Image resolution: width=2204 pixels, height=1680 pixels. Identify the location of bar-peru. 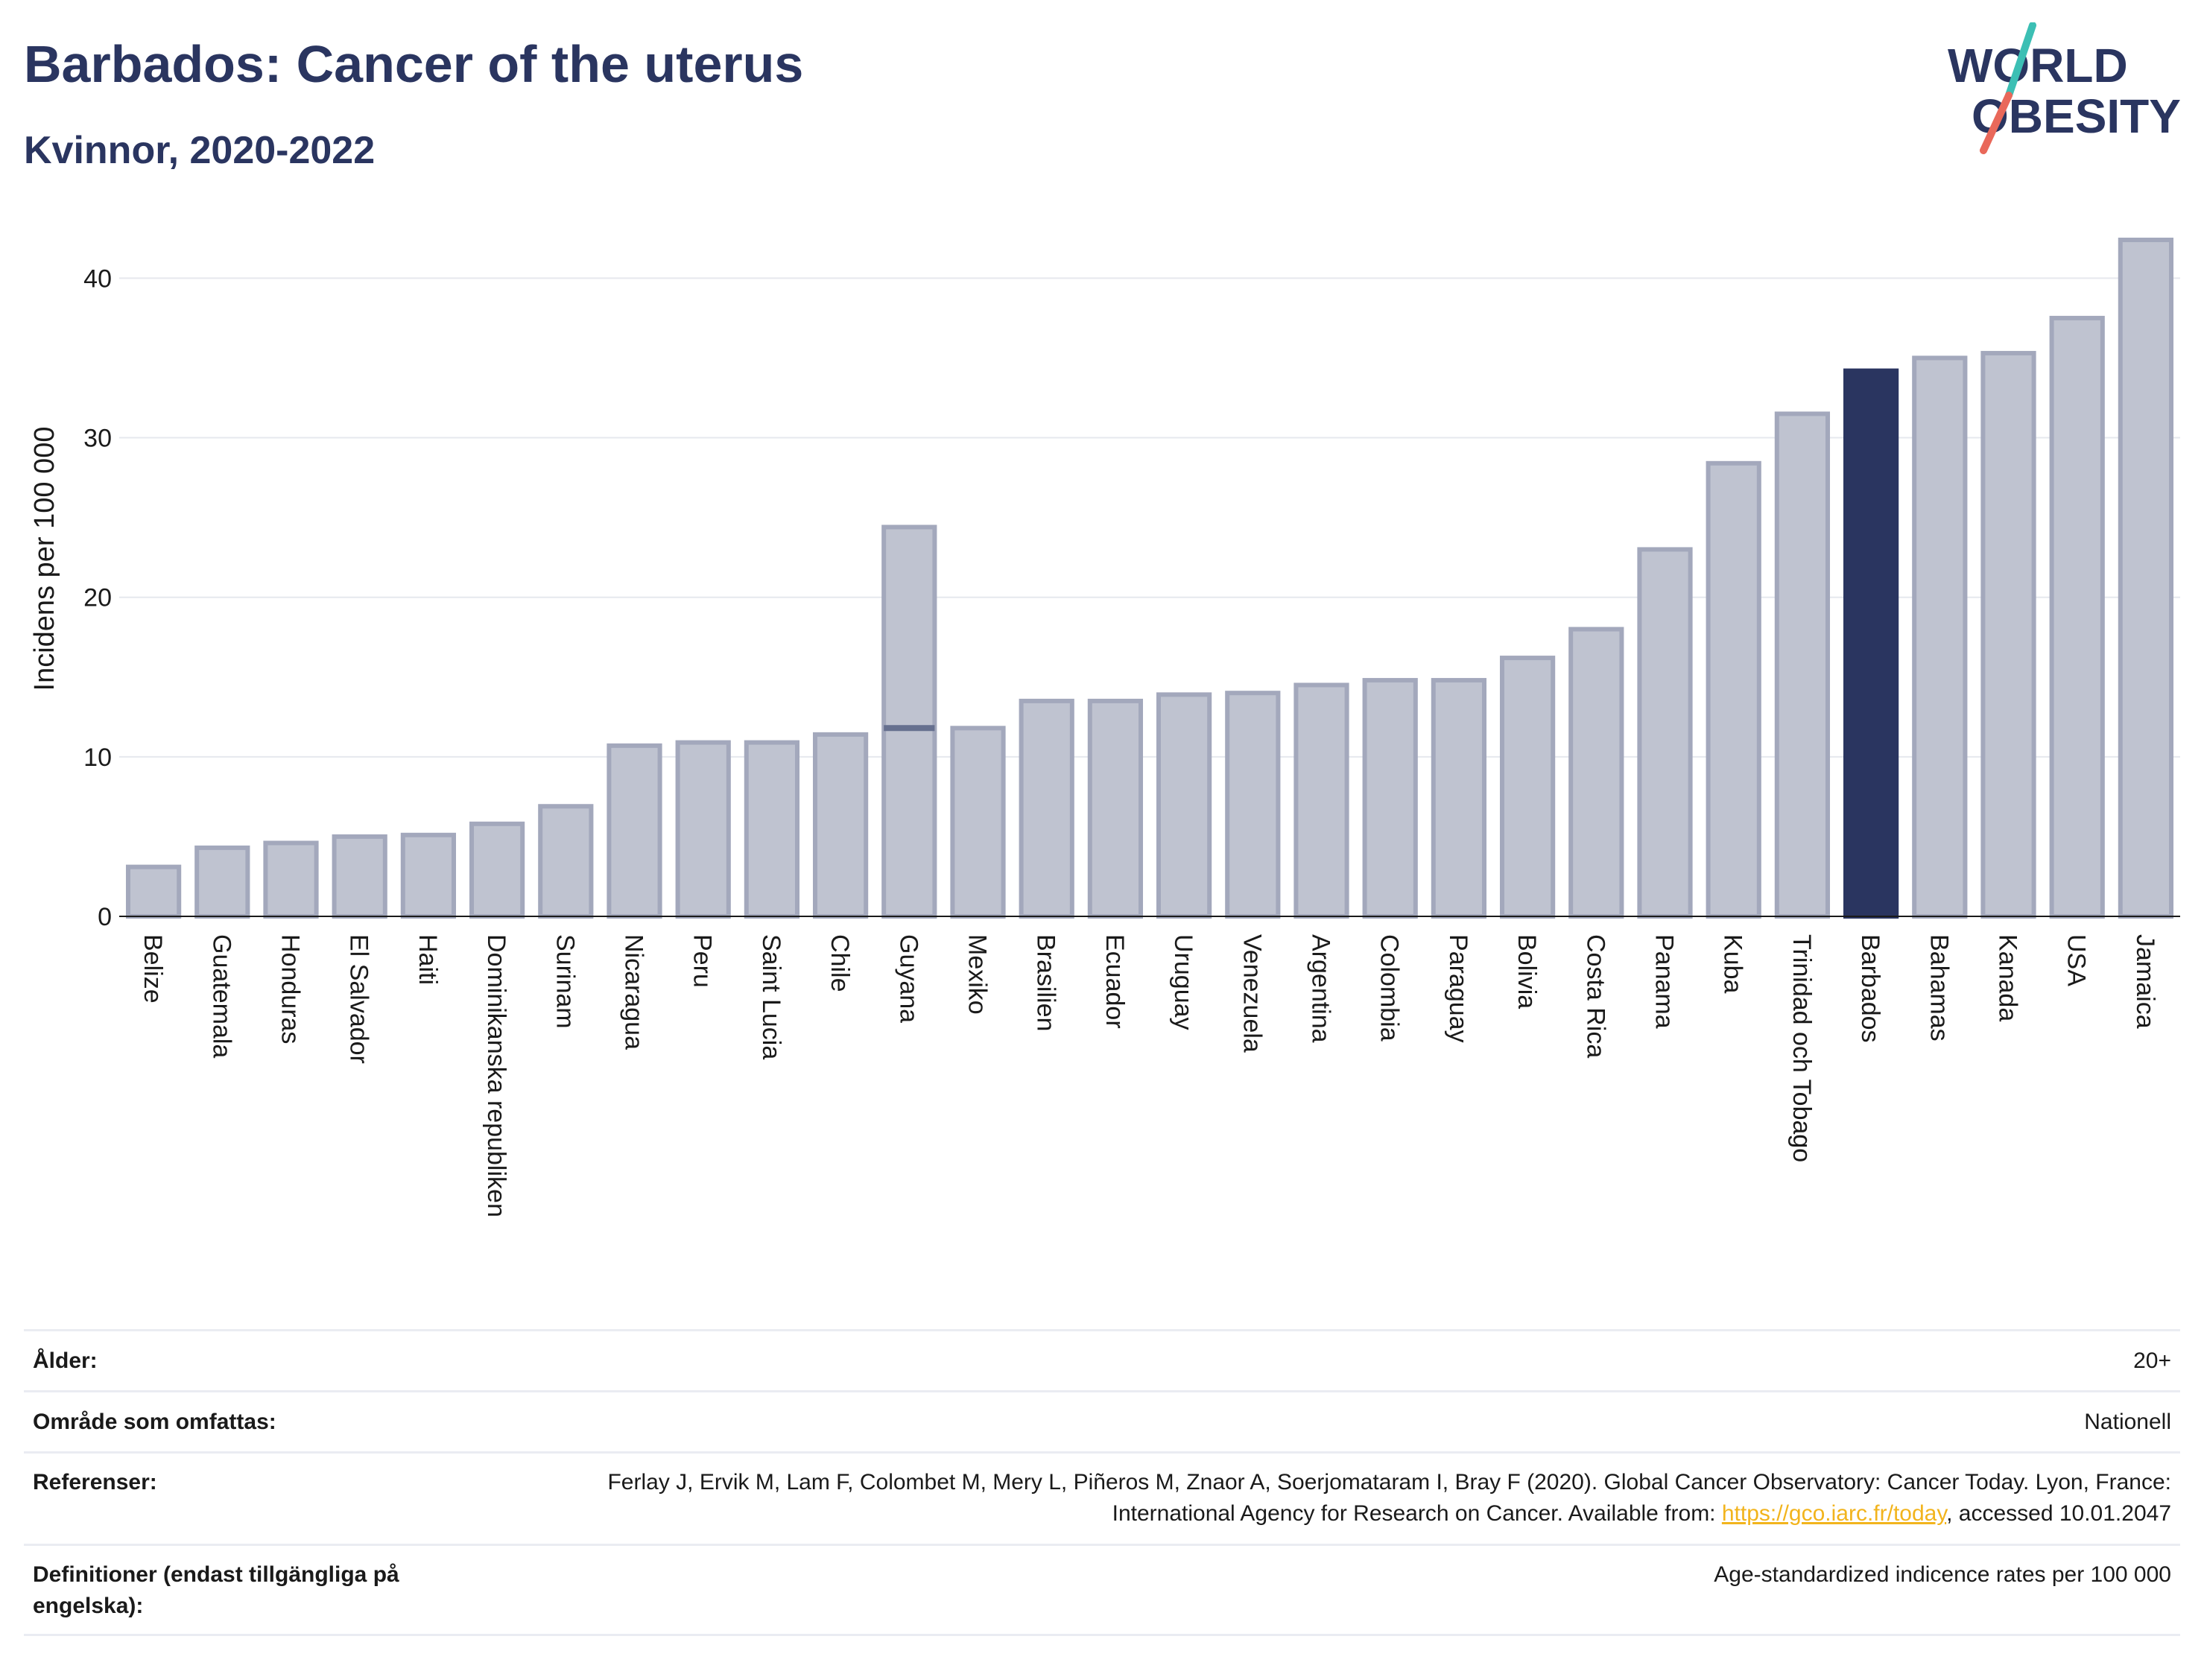
(703, 829).